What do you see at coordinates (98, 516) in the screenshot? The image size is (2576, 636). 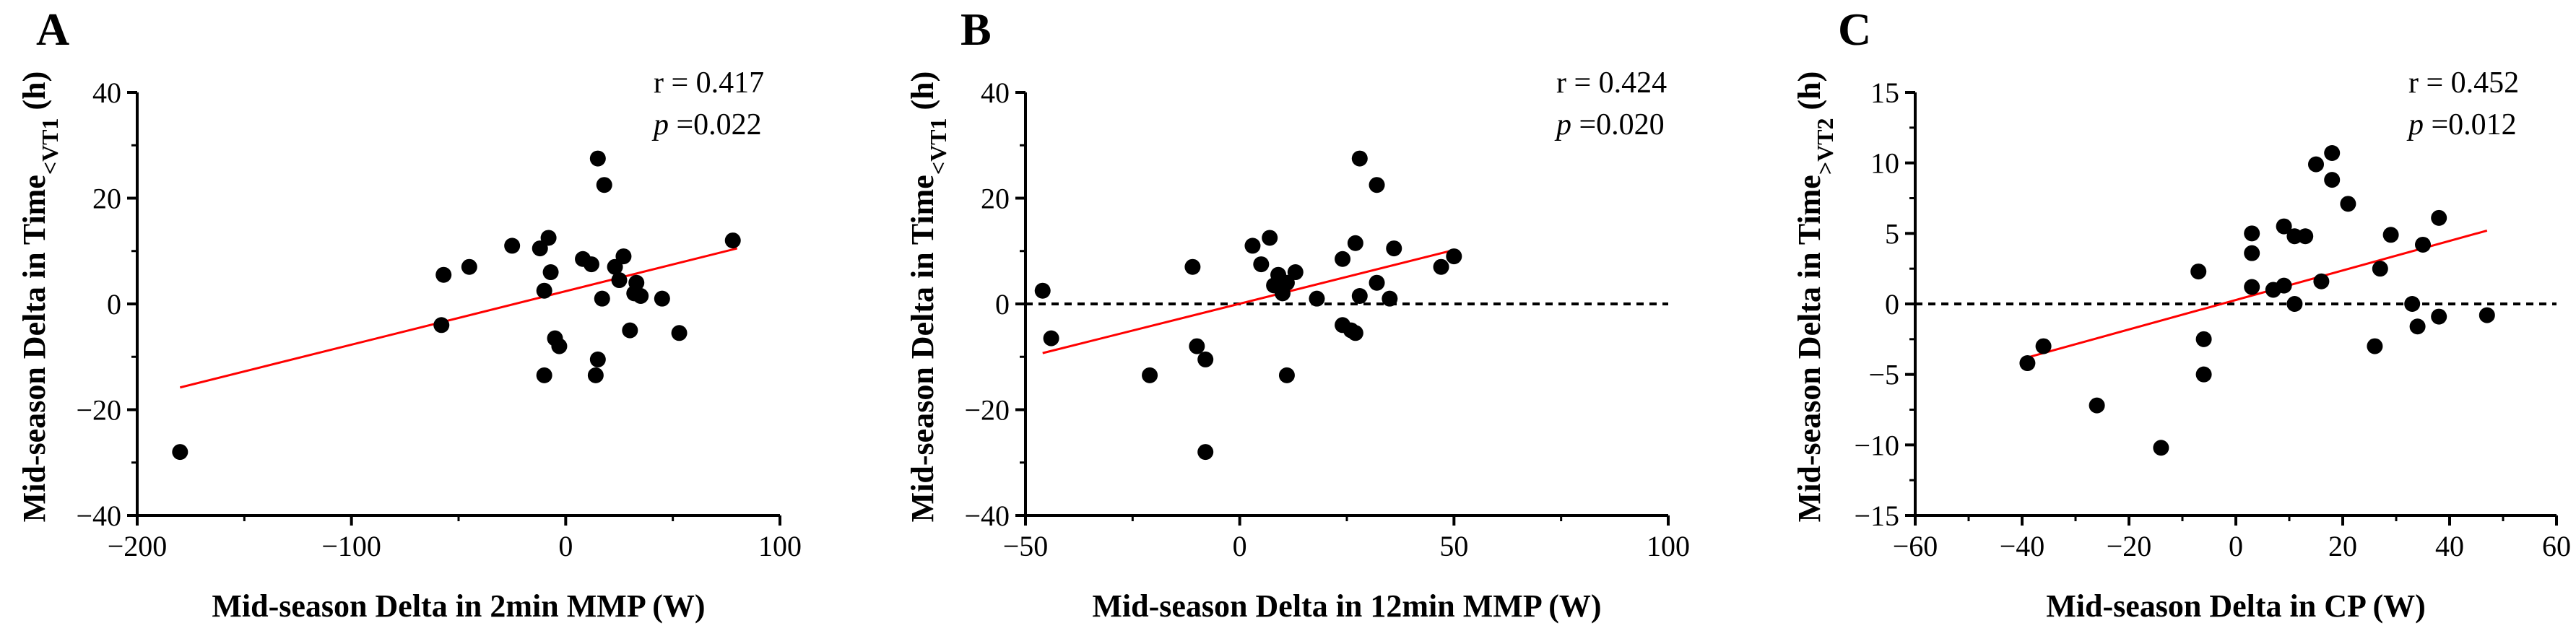 I see `y-tick-label: −40` at bounding box center [98, 516].